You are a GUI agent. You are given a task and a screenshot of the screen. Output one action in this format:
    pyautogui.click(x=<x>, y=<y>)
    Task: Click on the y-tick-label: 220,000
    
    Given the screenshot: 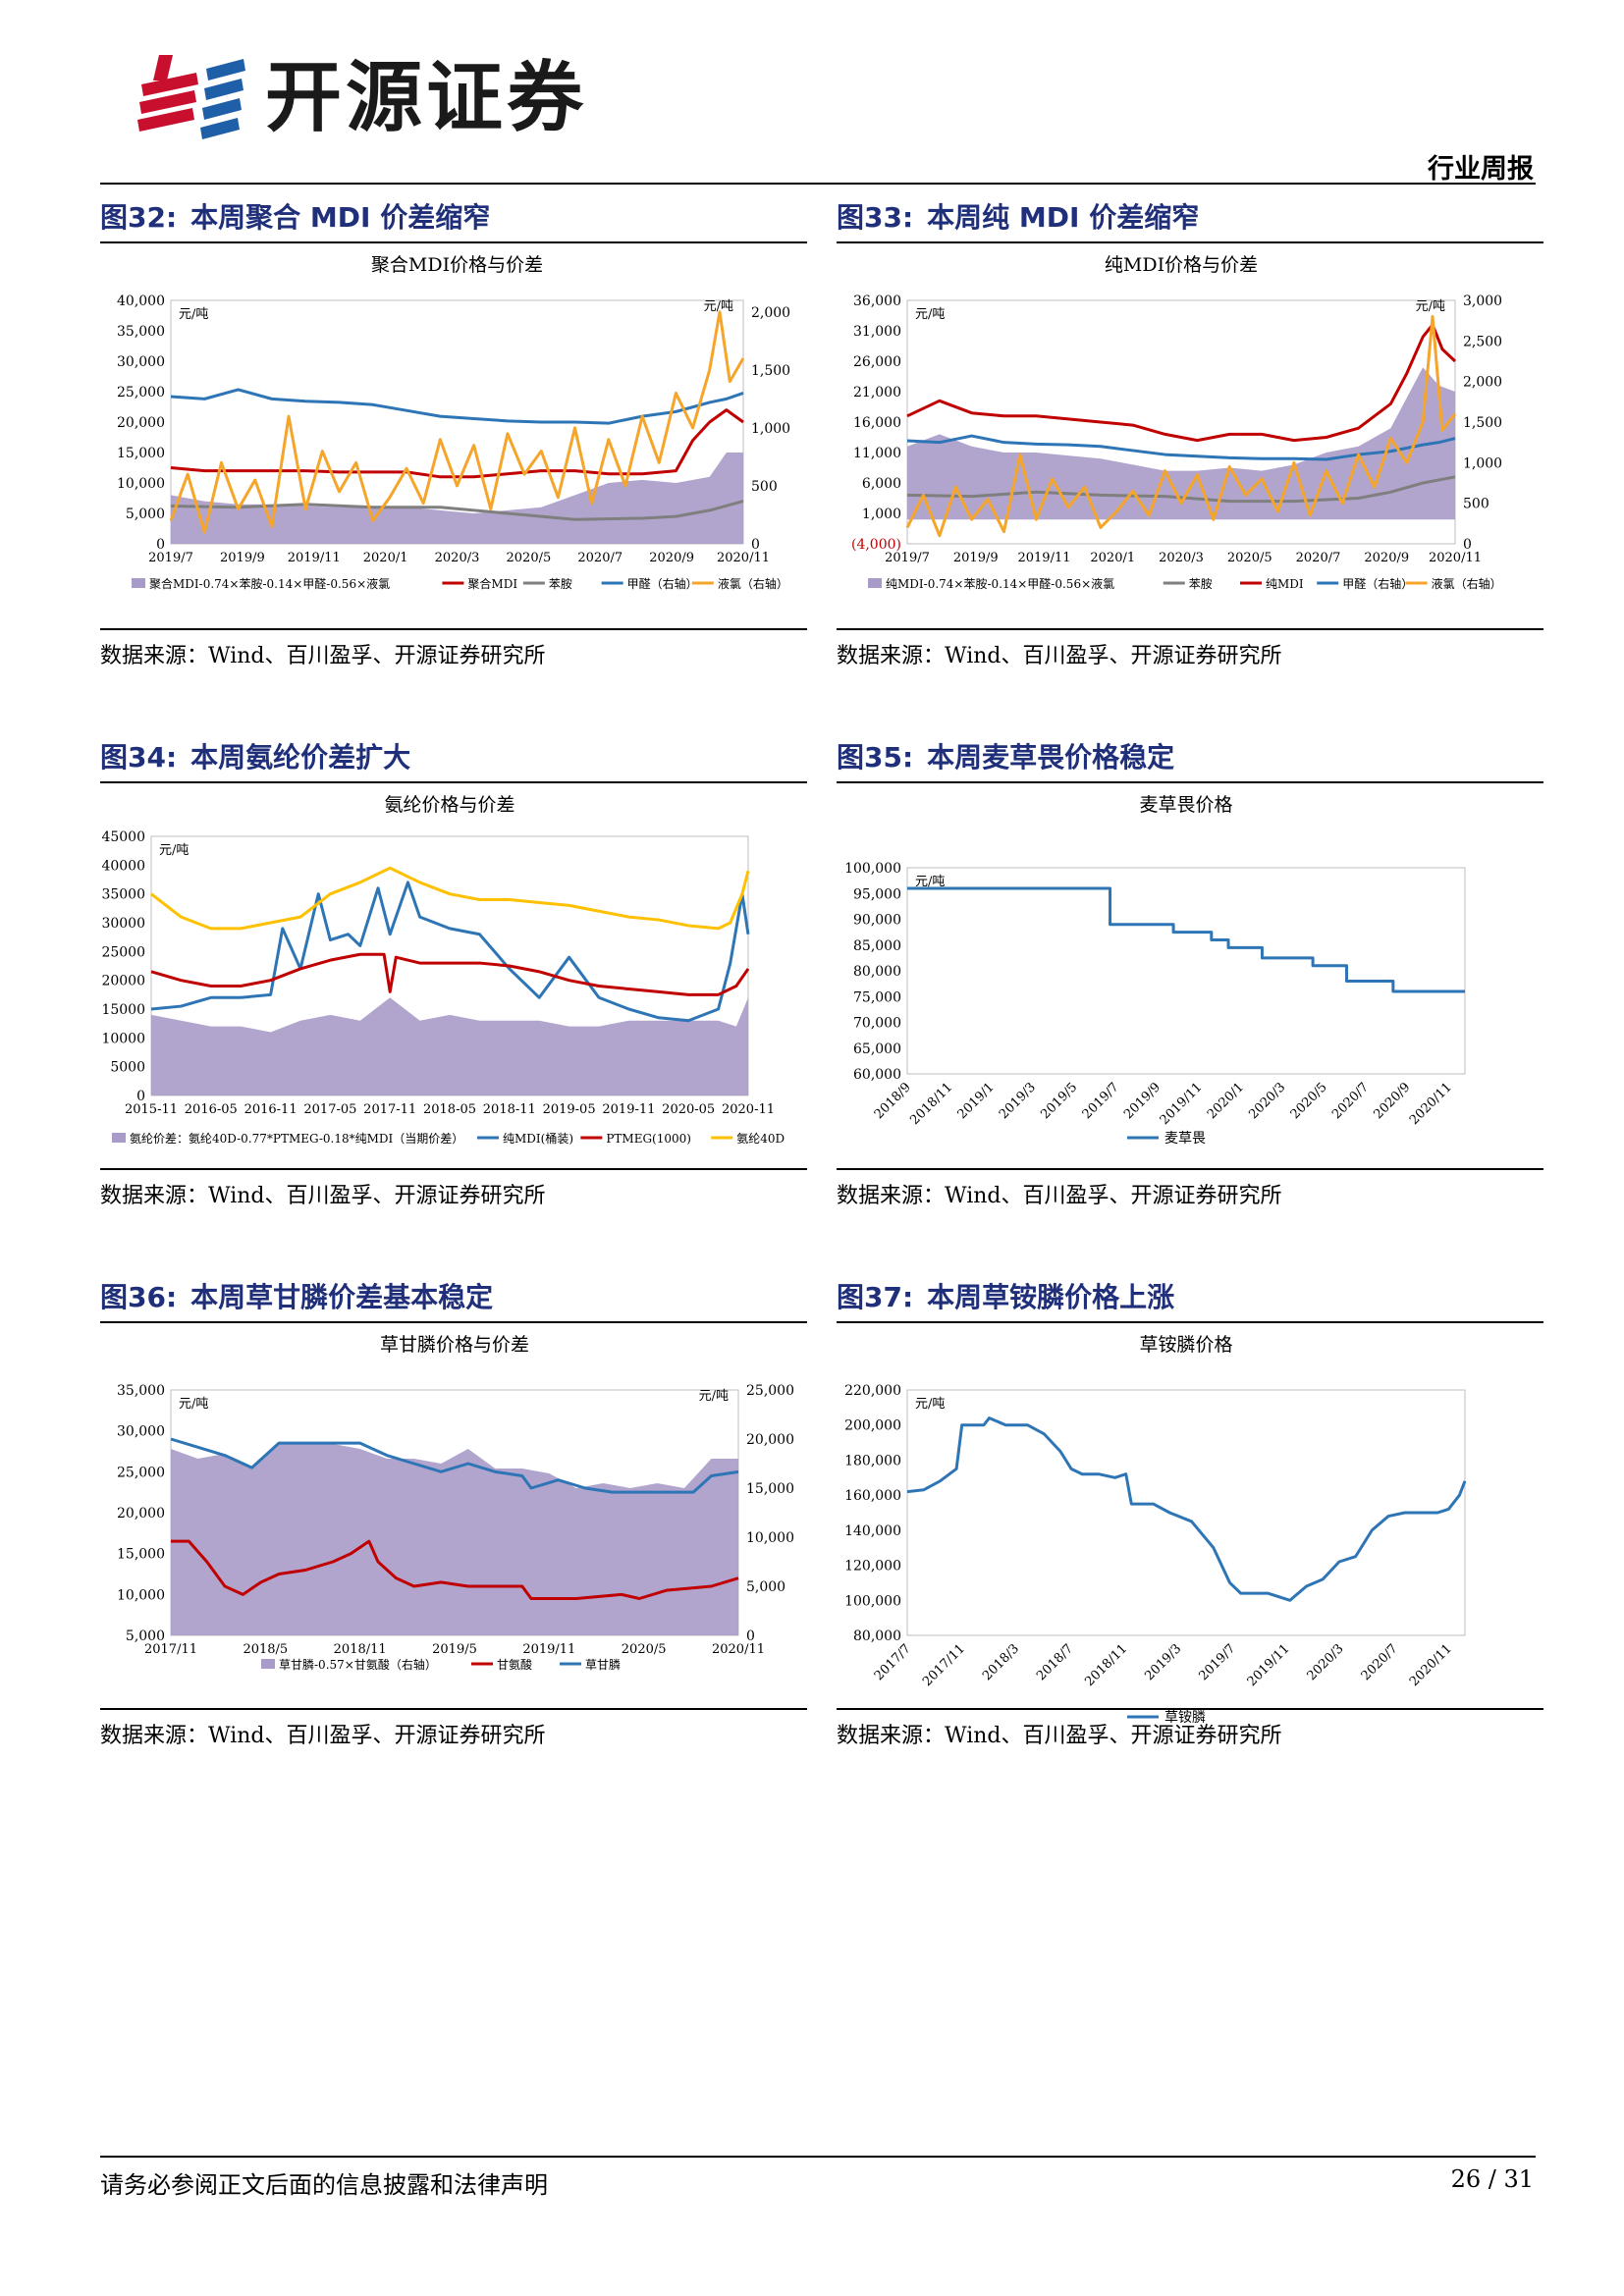 What is the action you would take?
    pyautogui.click(x=872, y=1391)
    